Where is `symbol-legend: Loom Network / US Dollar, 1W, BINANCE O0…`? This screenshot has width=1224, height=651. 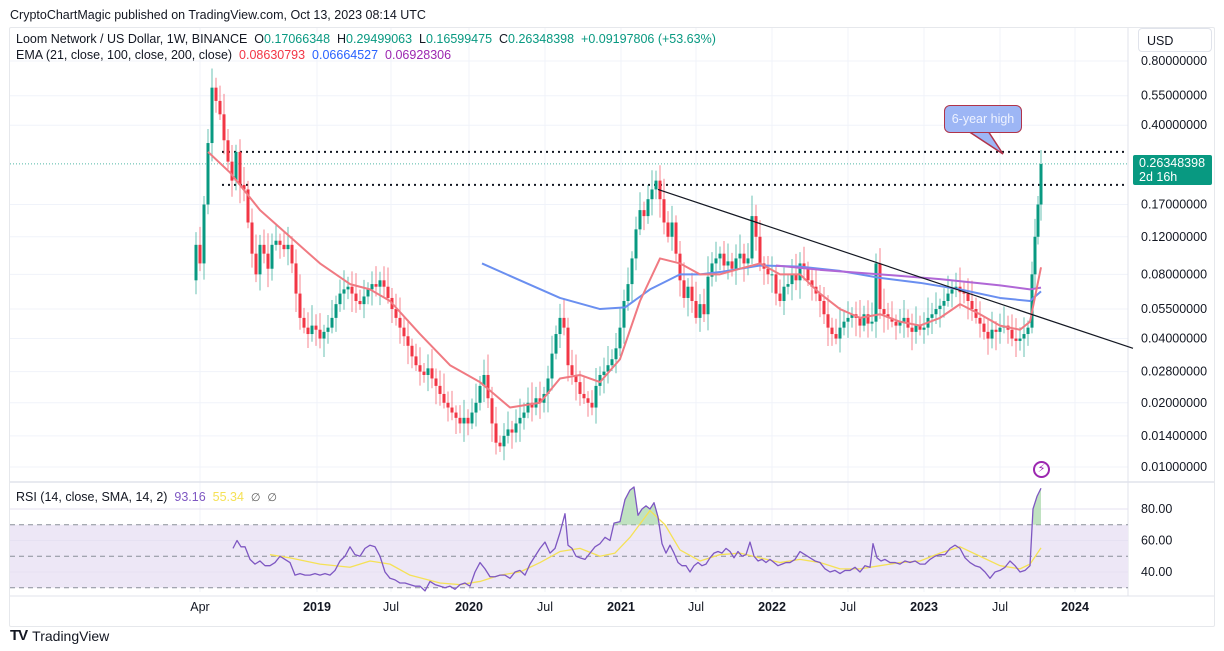 symbol-legend: Loom Network / US Dollar, 1W, BINANCE O0… is located at coordinates (366, 39).